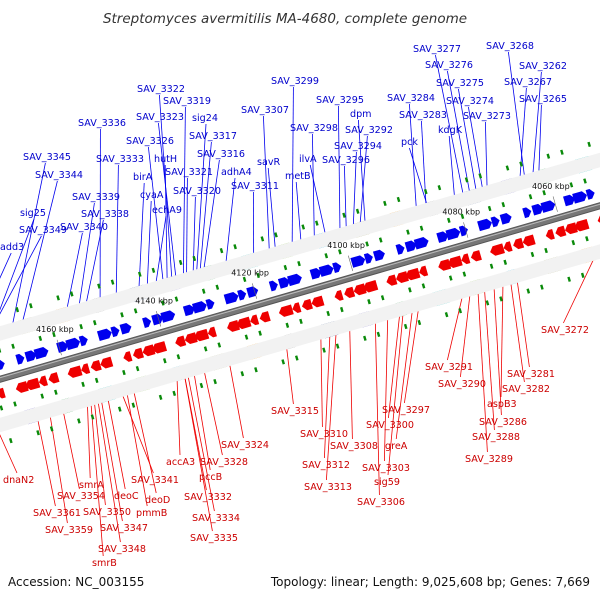 This screenshot has width=600, height=600. I want to click on gene-label-forward: SAV_3326, so click(150, 141).